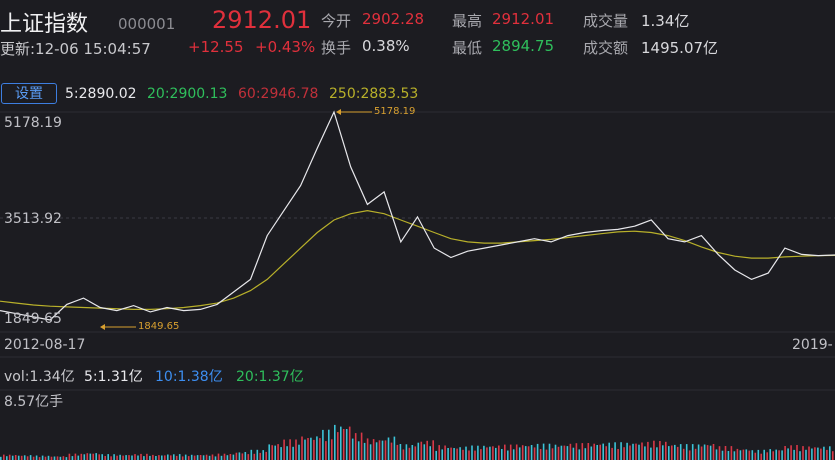 This screenshot has height=460, width=835. What do you see at coordinates (386, 46) in the screenshot?
I see `turnover-value: 0.38%` at bounding box center [386, 46].